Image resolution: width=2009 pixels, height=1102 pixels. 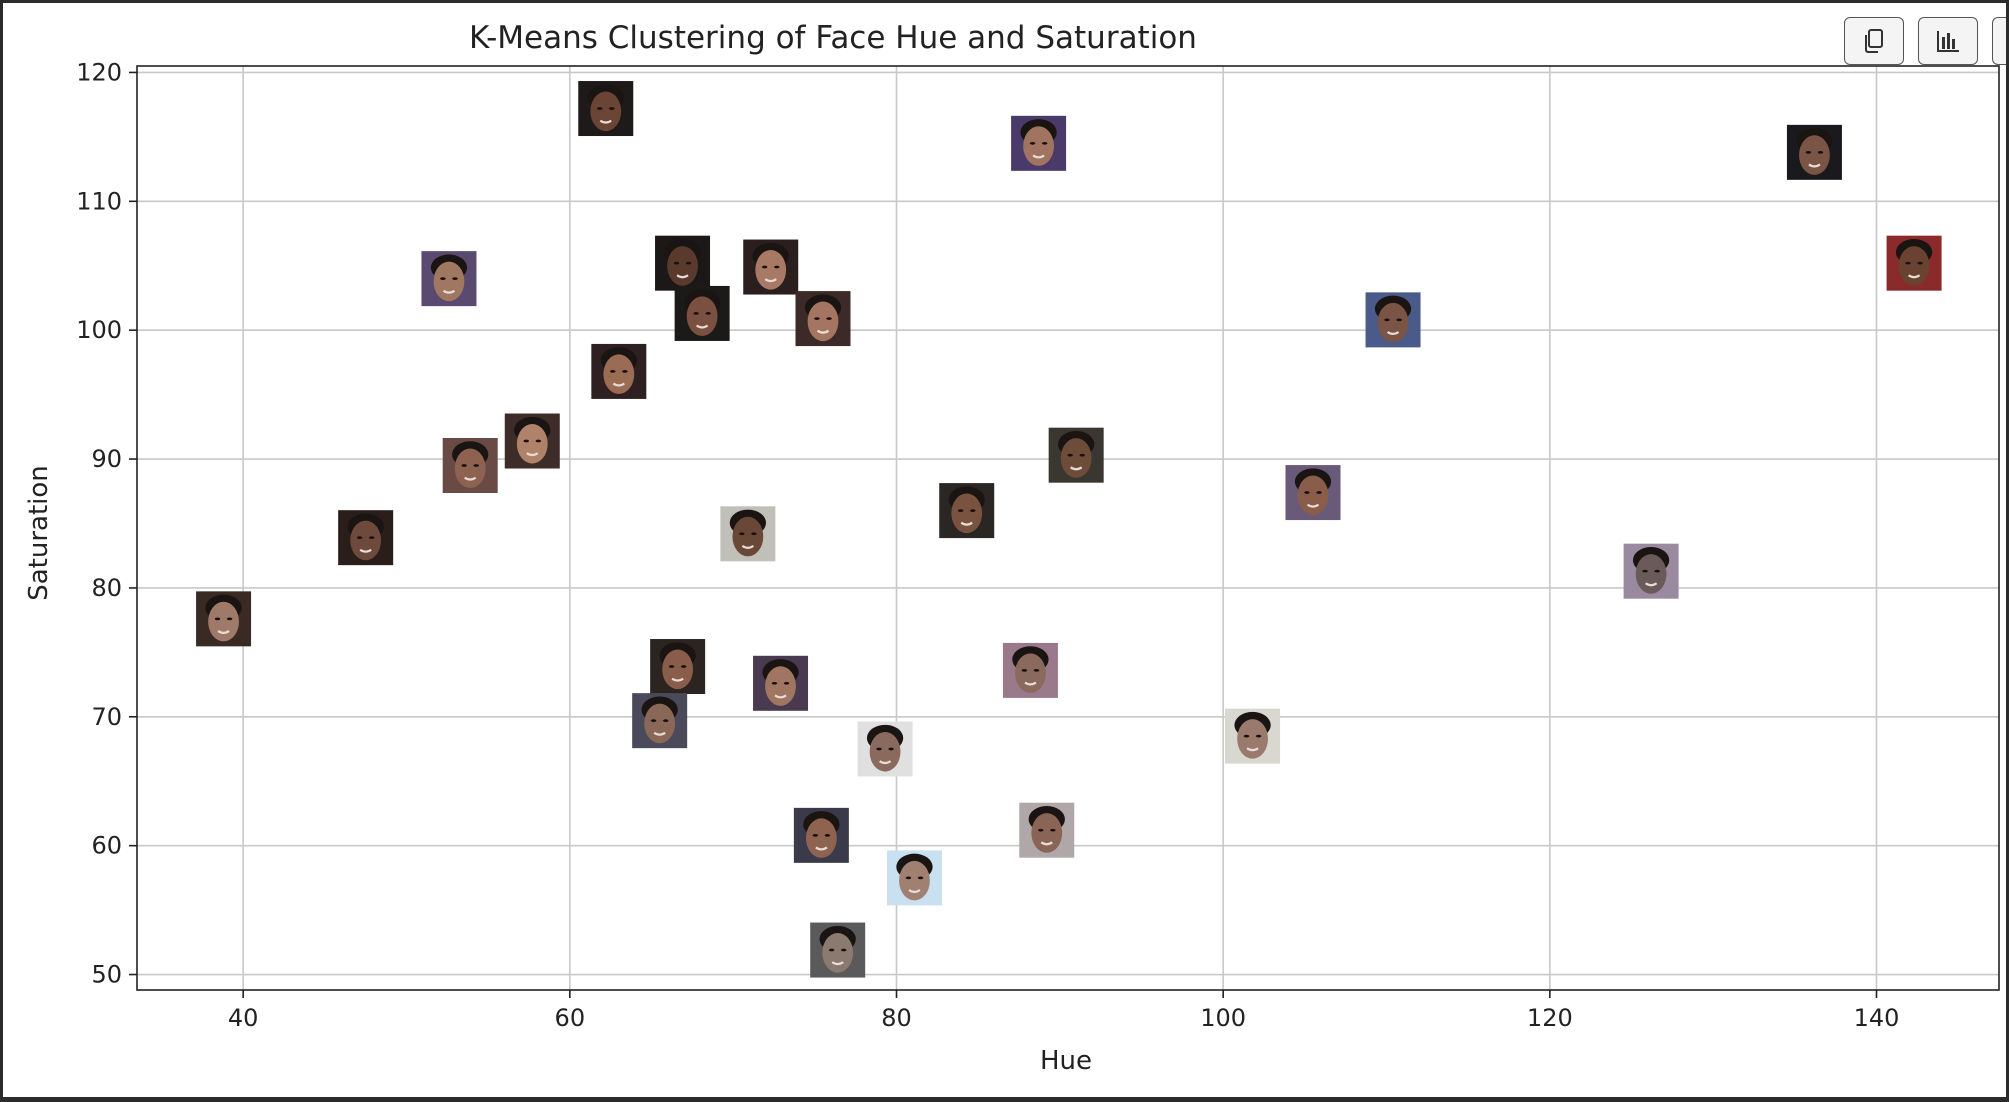 What do you see at coordinates (243, 1018) in the screenshot?
I see `x-tick-label: 40` at bounding box center [243, 1018].